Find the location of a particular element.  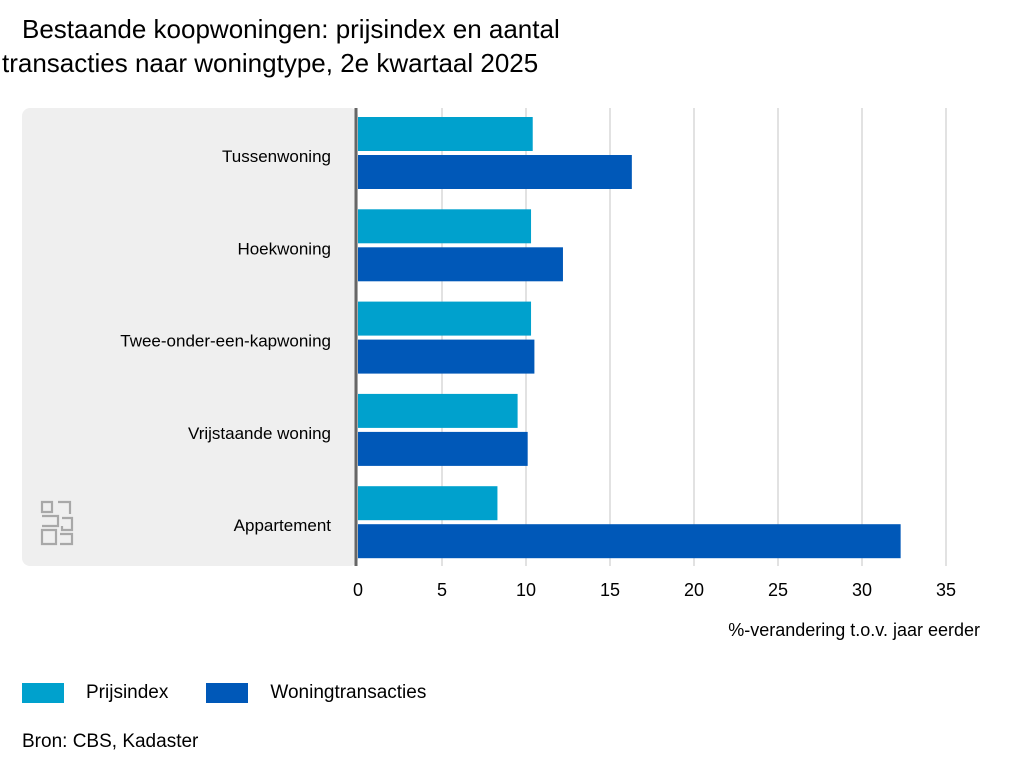

legend-item-prijsindex: Prijsindex is located at coordinates (95, 693).